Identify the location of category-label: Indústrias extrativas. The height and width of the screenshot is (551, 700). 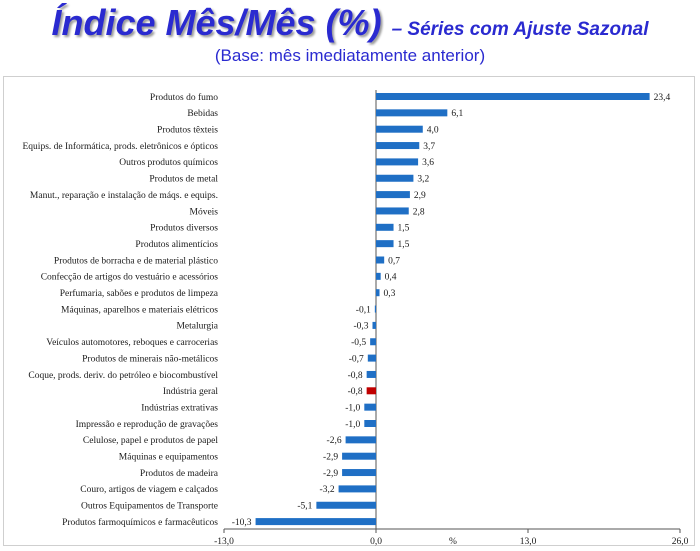
(179, 408).